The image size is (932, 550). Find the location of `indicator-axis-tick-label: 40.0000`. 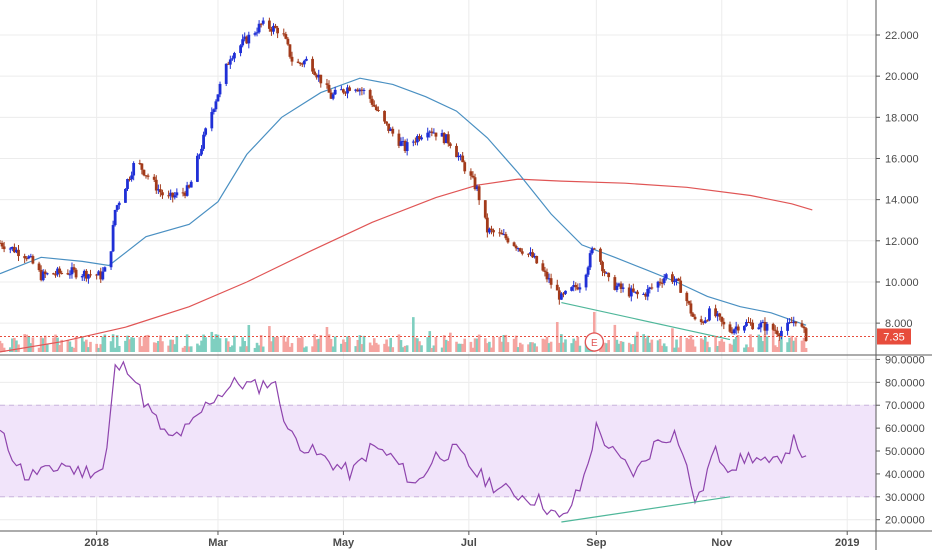

indicator-axis-tick-label: 40.0000 is located at coordinates (905, 475).